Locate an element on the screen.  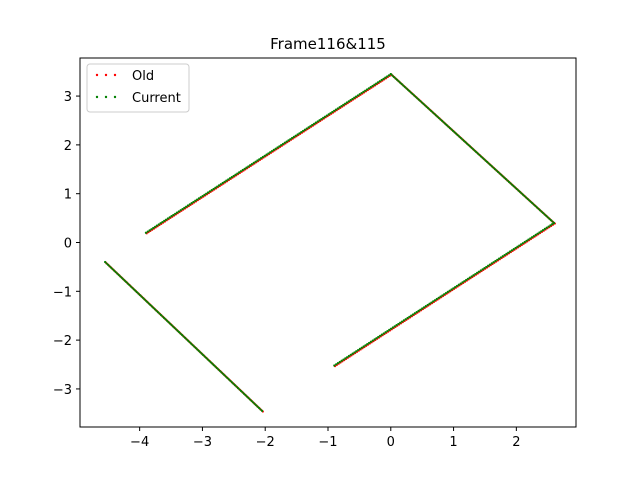
y-tick-label: −1 is located at coordinates (62, 292).